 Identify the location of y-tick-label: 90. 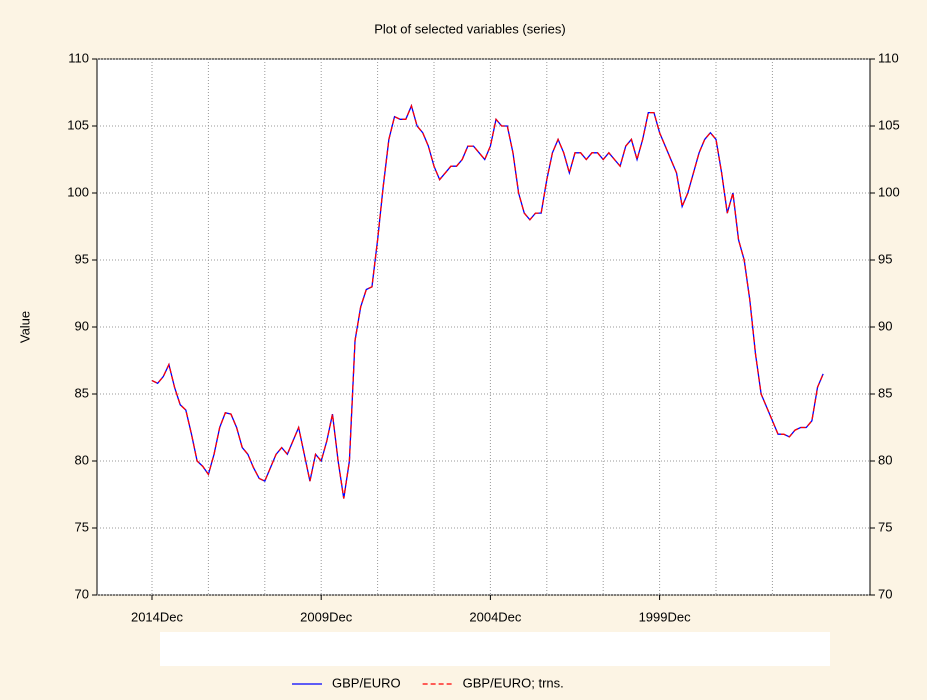
(82, 325).